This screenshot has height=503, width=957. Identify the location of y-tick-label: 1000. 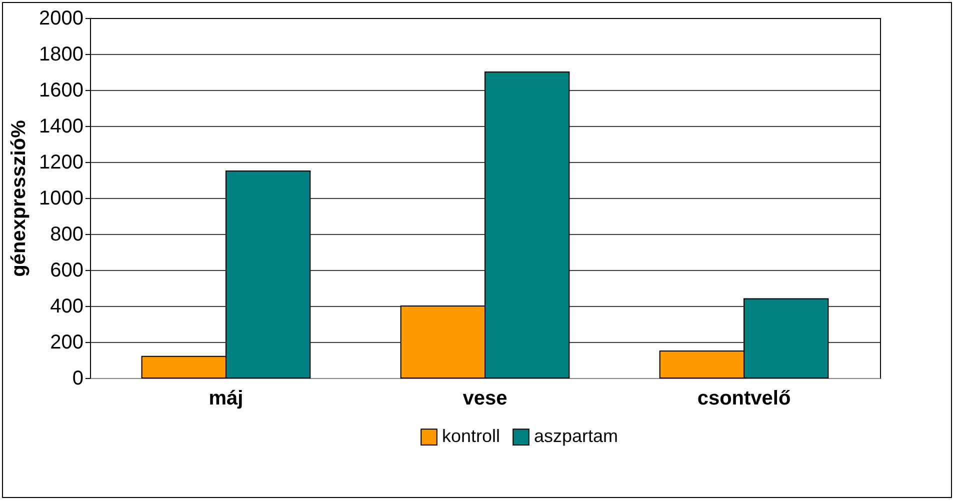
(61, 199).